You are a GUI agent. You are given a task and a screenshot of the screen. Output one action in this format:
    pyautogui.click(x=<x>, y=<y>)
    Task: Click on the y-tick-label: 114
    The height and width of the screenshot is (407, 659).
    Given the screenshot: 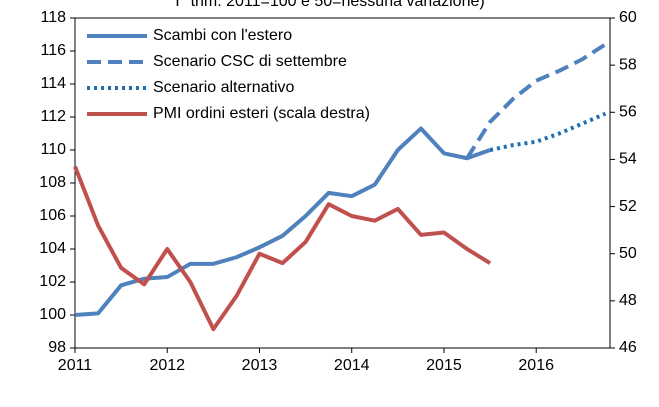 What is the action you would take?
    pyautogui.click(x=53, y=83)
    